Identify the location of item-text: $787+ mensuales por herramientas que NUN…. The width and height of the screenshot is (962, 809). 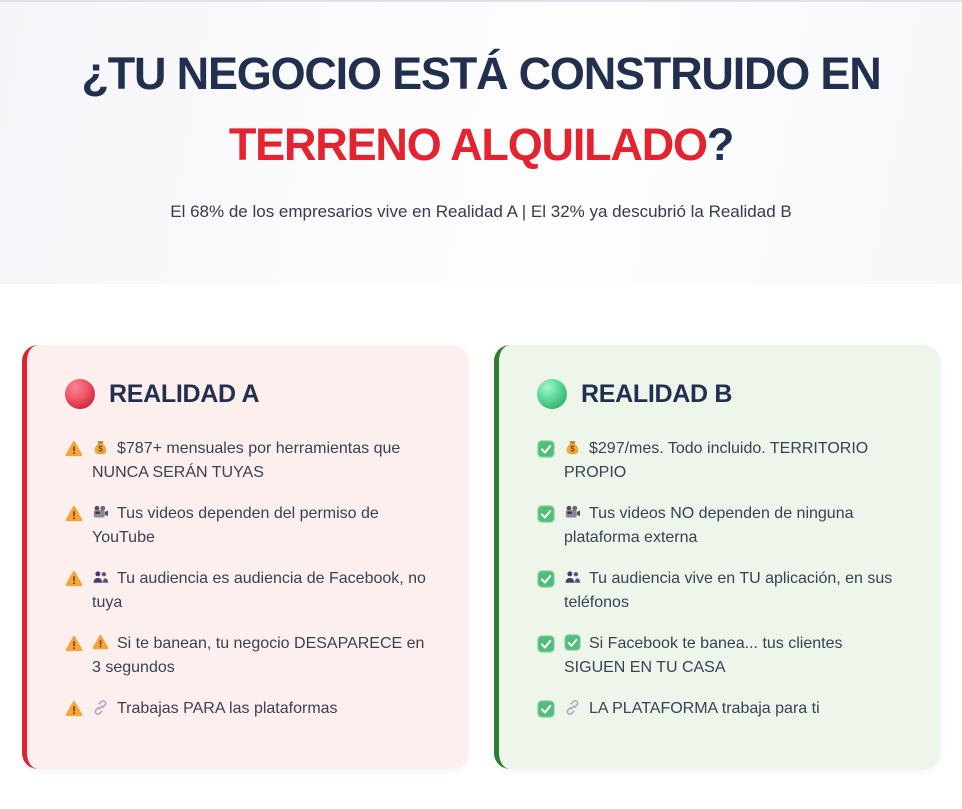
(246, 460).